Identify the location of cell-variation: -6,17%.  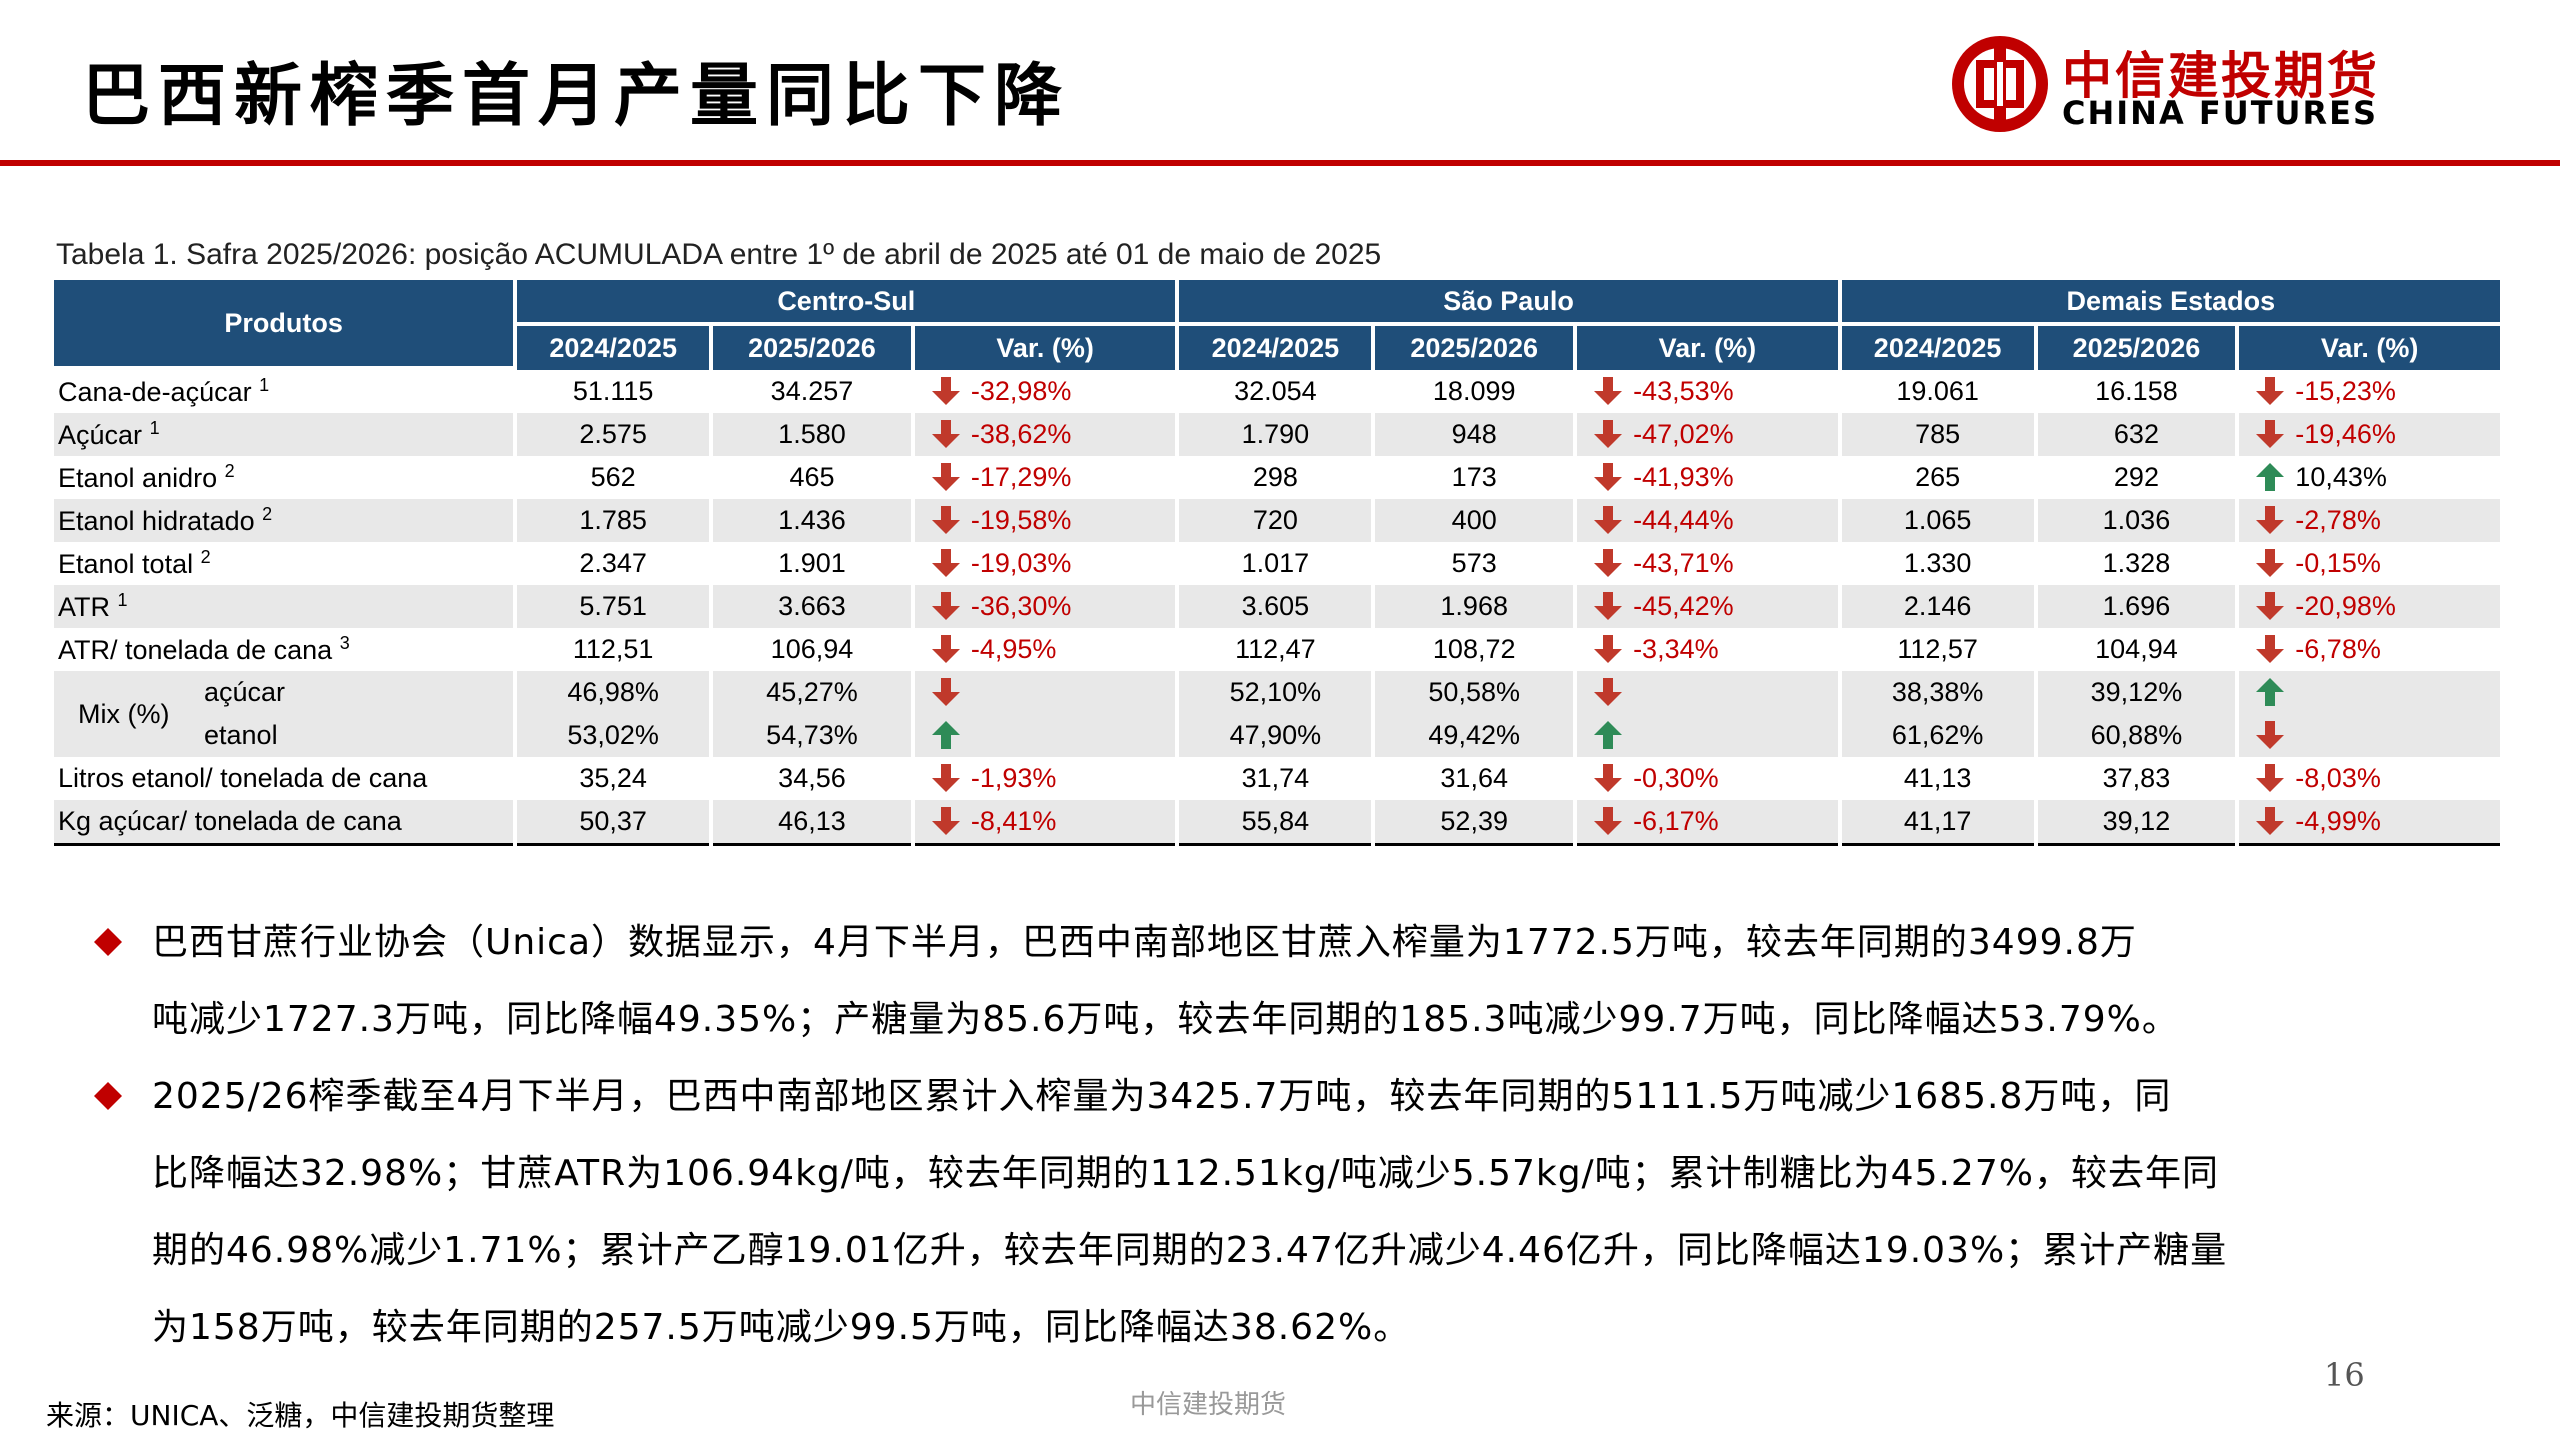
(1707, 823).